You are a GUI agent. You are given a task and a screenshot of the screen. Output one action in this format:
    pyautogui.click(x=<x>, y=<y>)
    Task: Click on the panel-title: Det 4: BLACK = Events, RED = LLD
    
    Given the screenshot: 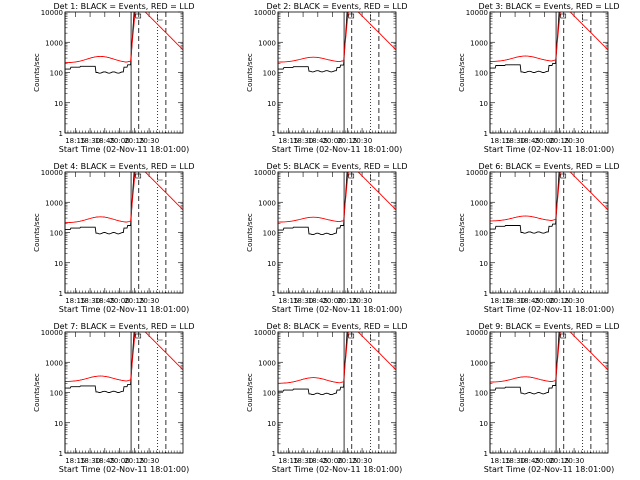 What is the action you would take?
    pyautogui.click(x=124, y=166)
    